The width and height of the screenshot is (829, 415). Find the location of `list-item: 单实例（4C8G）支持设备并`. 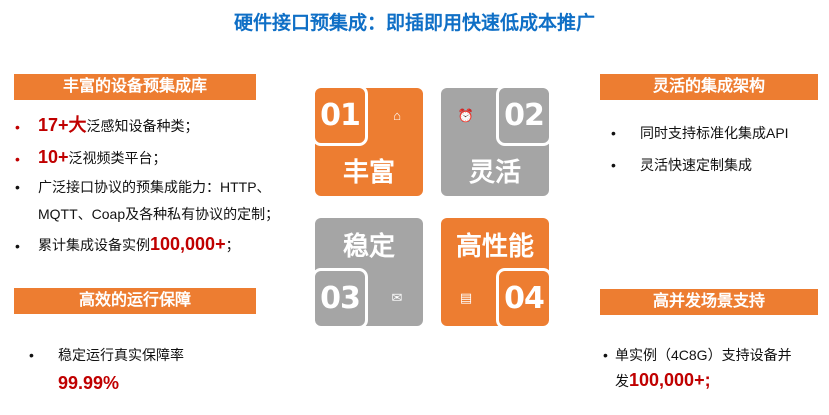

list-item: 单实例（4C8G）支持设备并 is located at coordinates (703, 355).